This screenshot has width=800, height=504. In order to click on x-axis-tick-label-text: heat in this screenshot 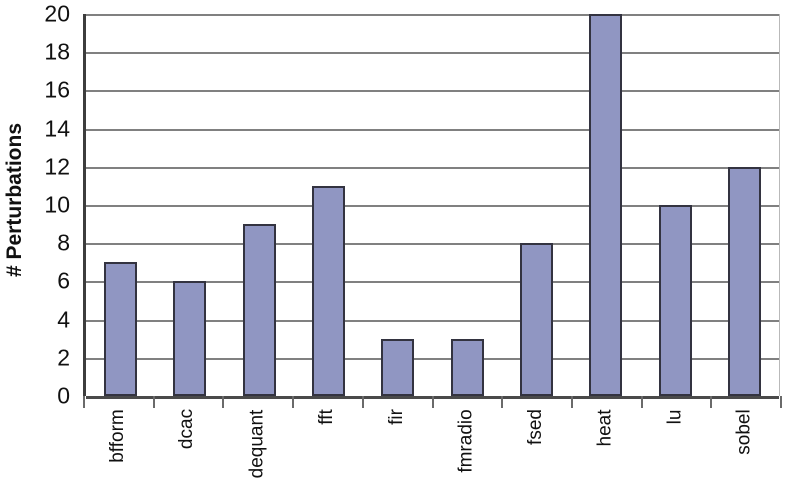, I will do `click(605, 427)`.